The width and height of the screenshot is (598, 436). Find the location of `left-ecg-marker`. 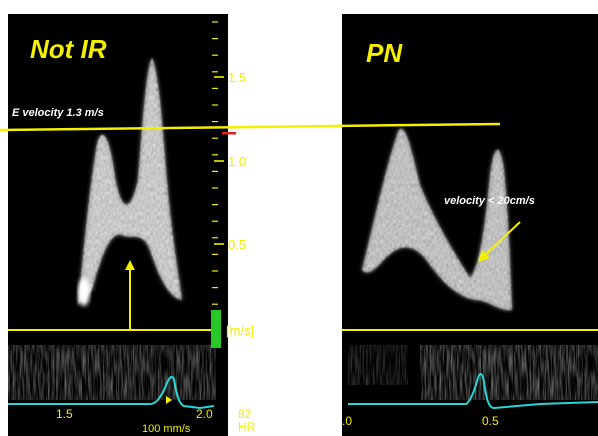

left-ecg-marker is located at coordinates (169, 400).